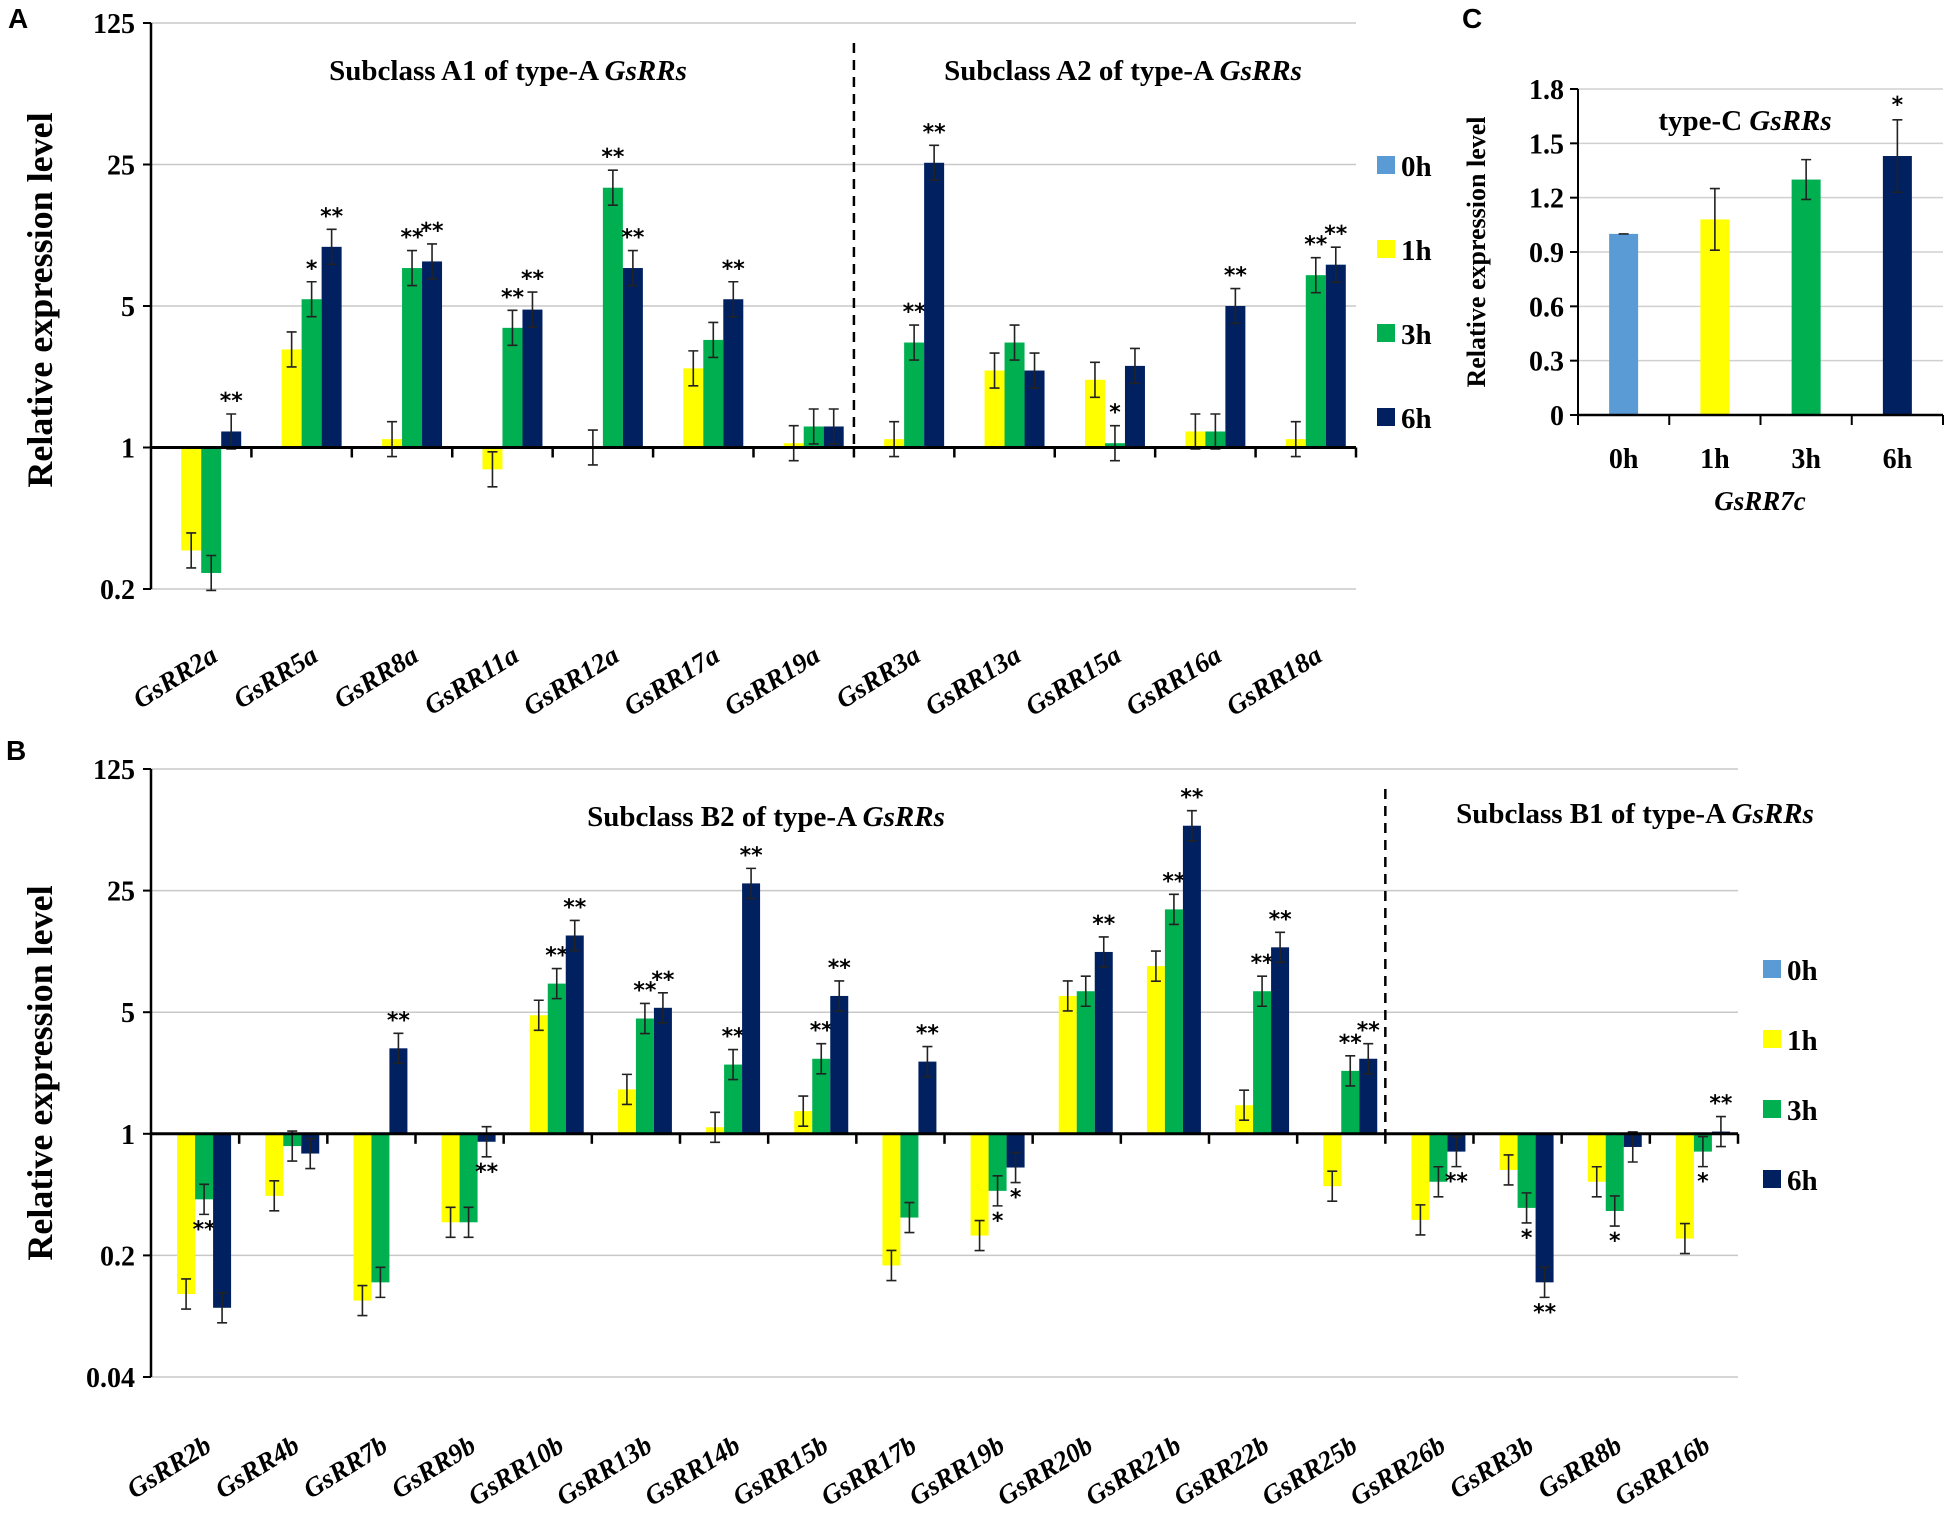  I want to click on bar-GsRR13a-1h, so click(994, 409).